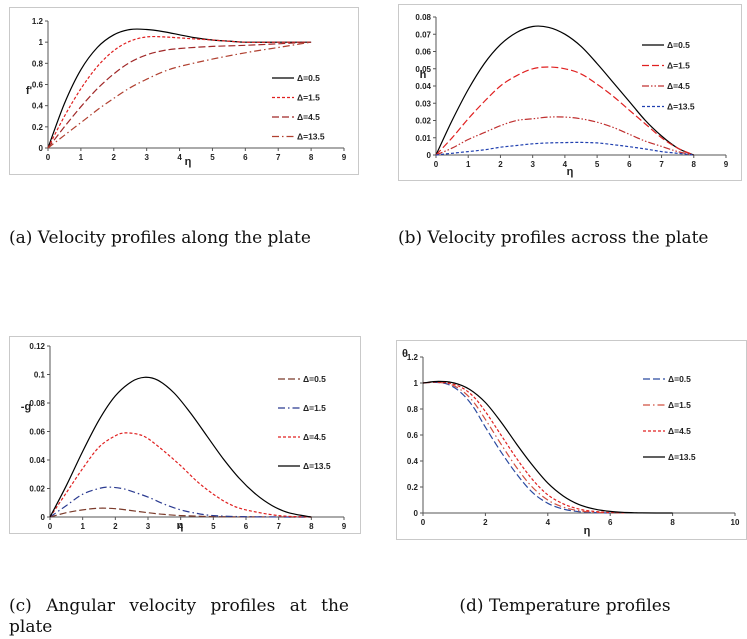  What do you see at coordinates (37, 346) in the screenshot?
I see `y-tick-label: 0.12` at bounding box center [37, 346].